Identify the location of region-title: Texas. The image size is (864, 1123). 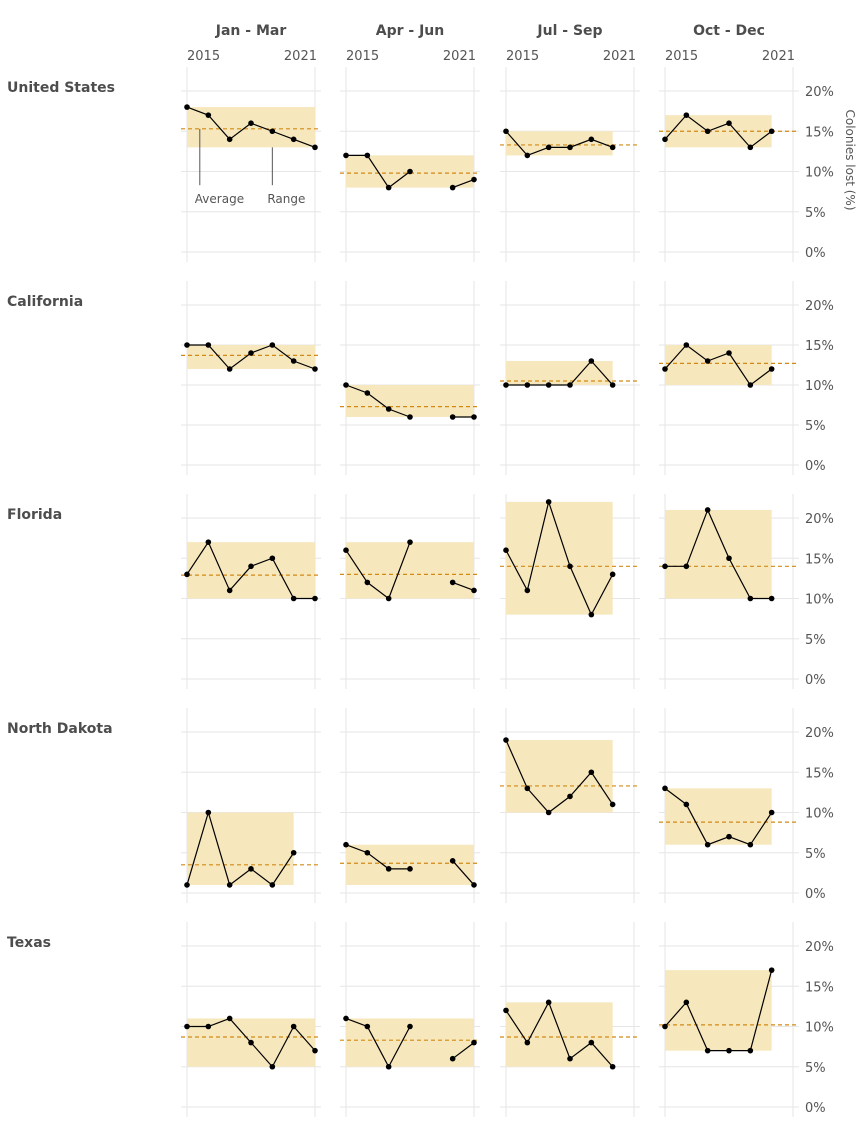
(29, 943).